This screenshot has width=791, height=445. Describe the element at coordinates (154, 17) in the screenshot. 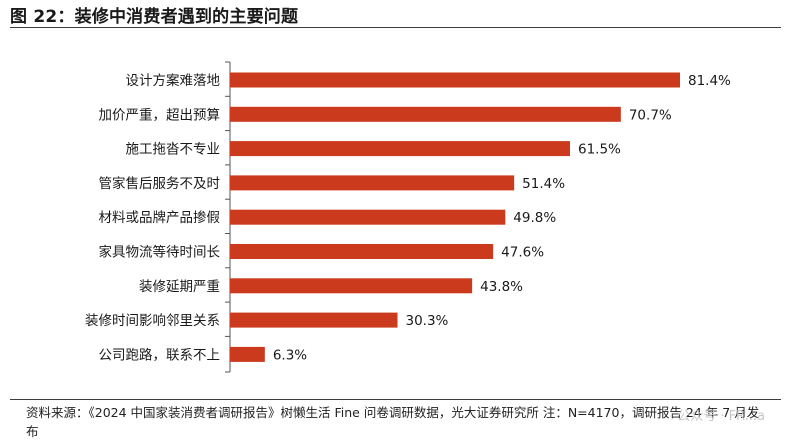

I see `chart-title: 图 22：装修中消费者遇到的主要问题` at that location.